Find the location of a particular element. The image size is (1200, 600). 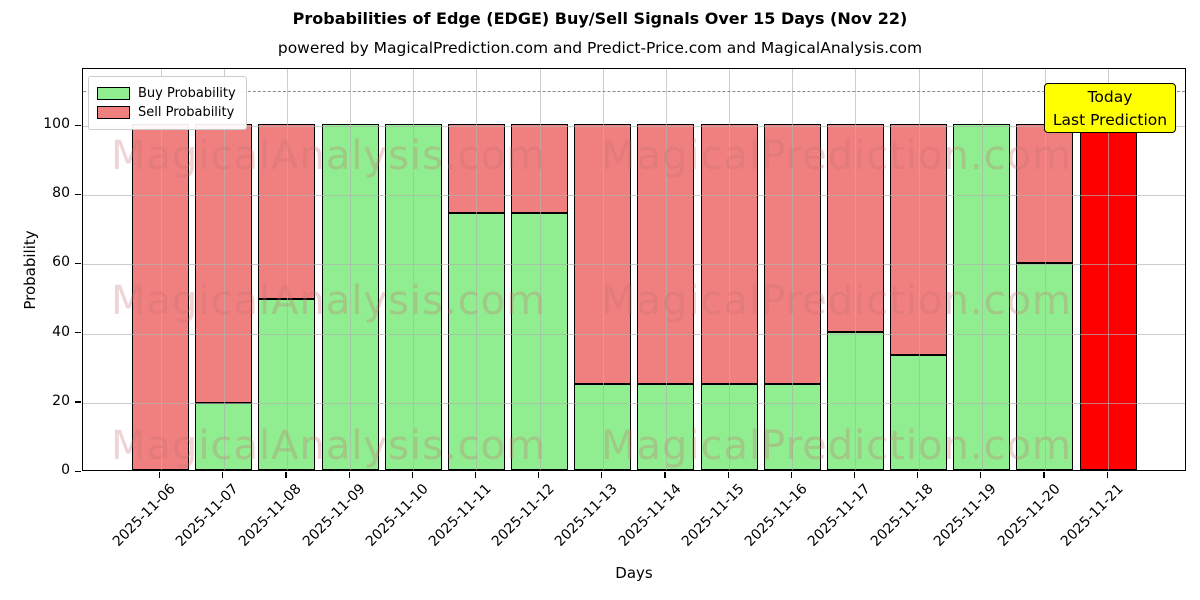

legend: Buy Probability Sell Probability is located at coordinates (167, 103).